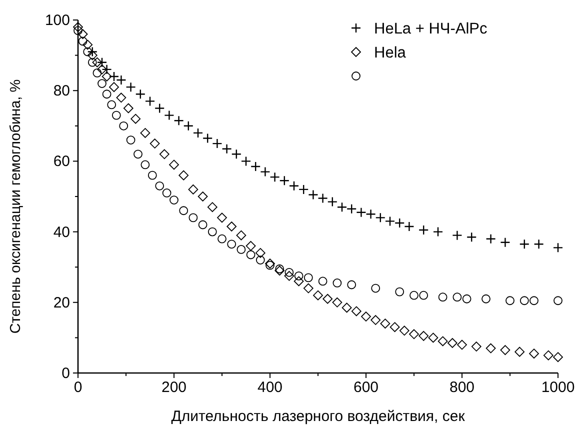 This screenshot has width=578, height=435. Describe the element at coordinates (61, 303) in the screenshot. I see `y-tick-label: 20` at that location.